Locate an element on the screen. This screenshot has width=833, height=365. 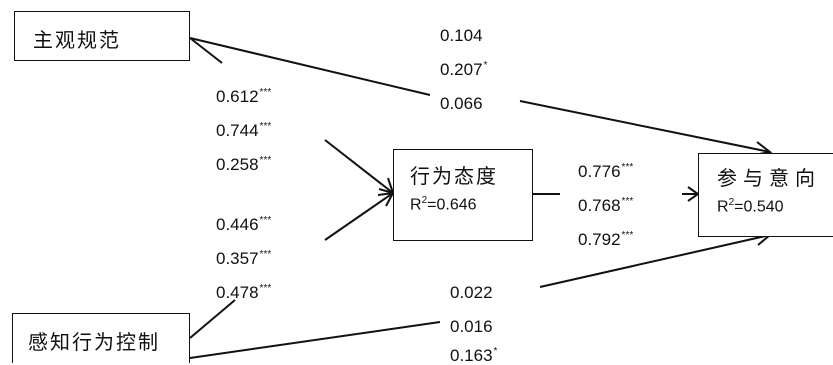
coef-pbc-intention-3: 0.163* is located at coordinates (474, 355).